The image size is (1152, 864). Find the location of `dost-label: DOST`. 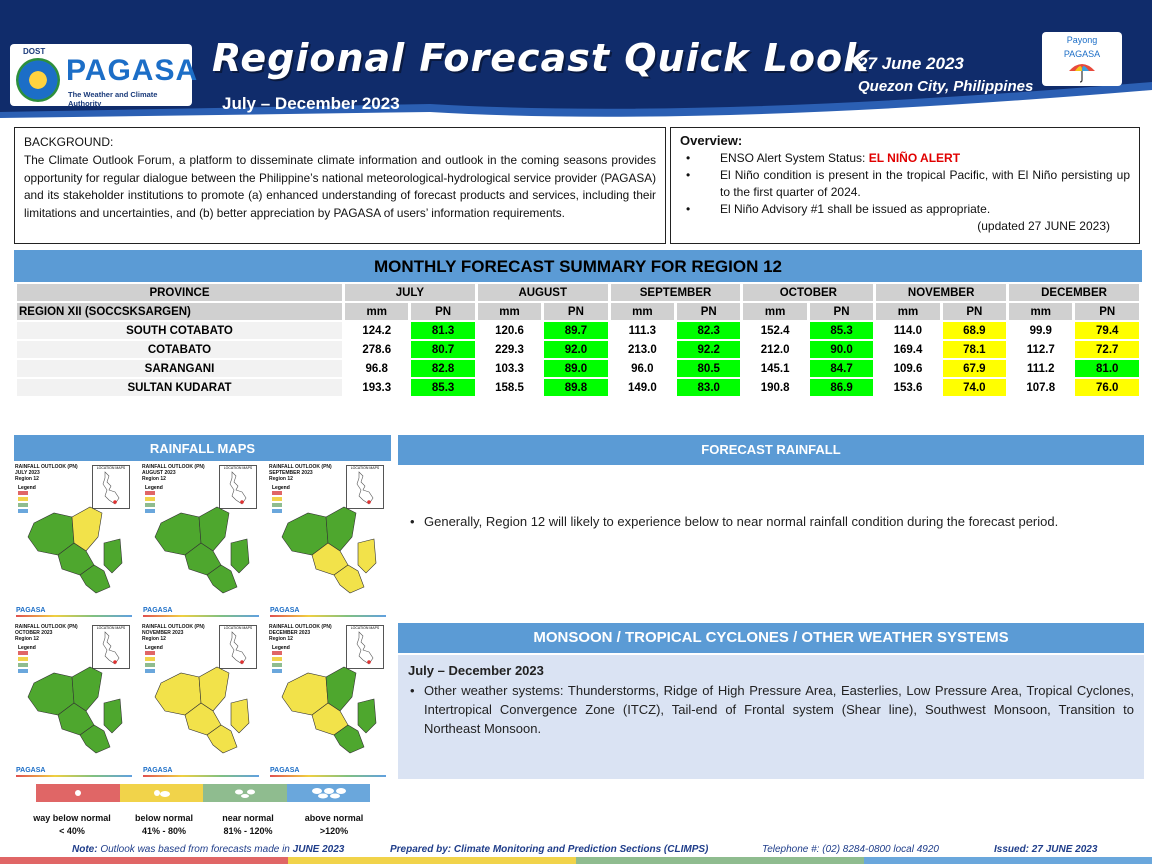

dost-label: DOST is located at coordinates (34, 51).